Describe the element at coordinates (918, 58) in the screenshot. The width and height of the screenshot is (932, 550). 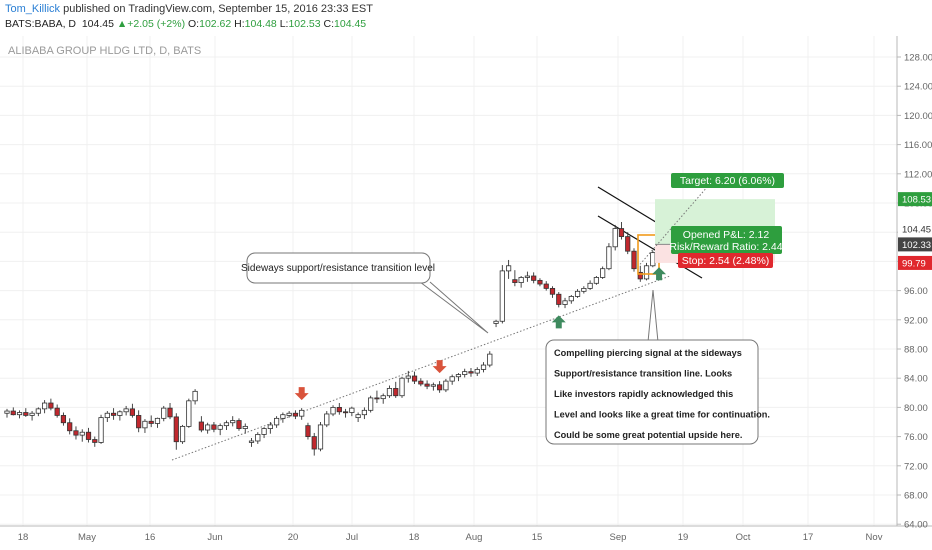
I see `price-tick-label: 128.00` at that location.